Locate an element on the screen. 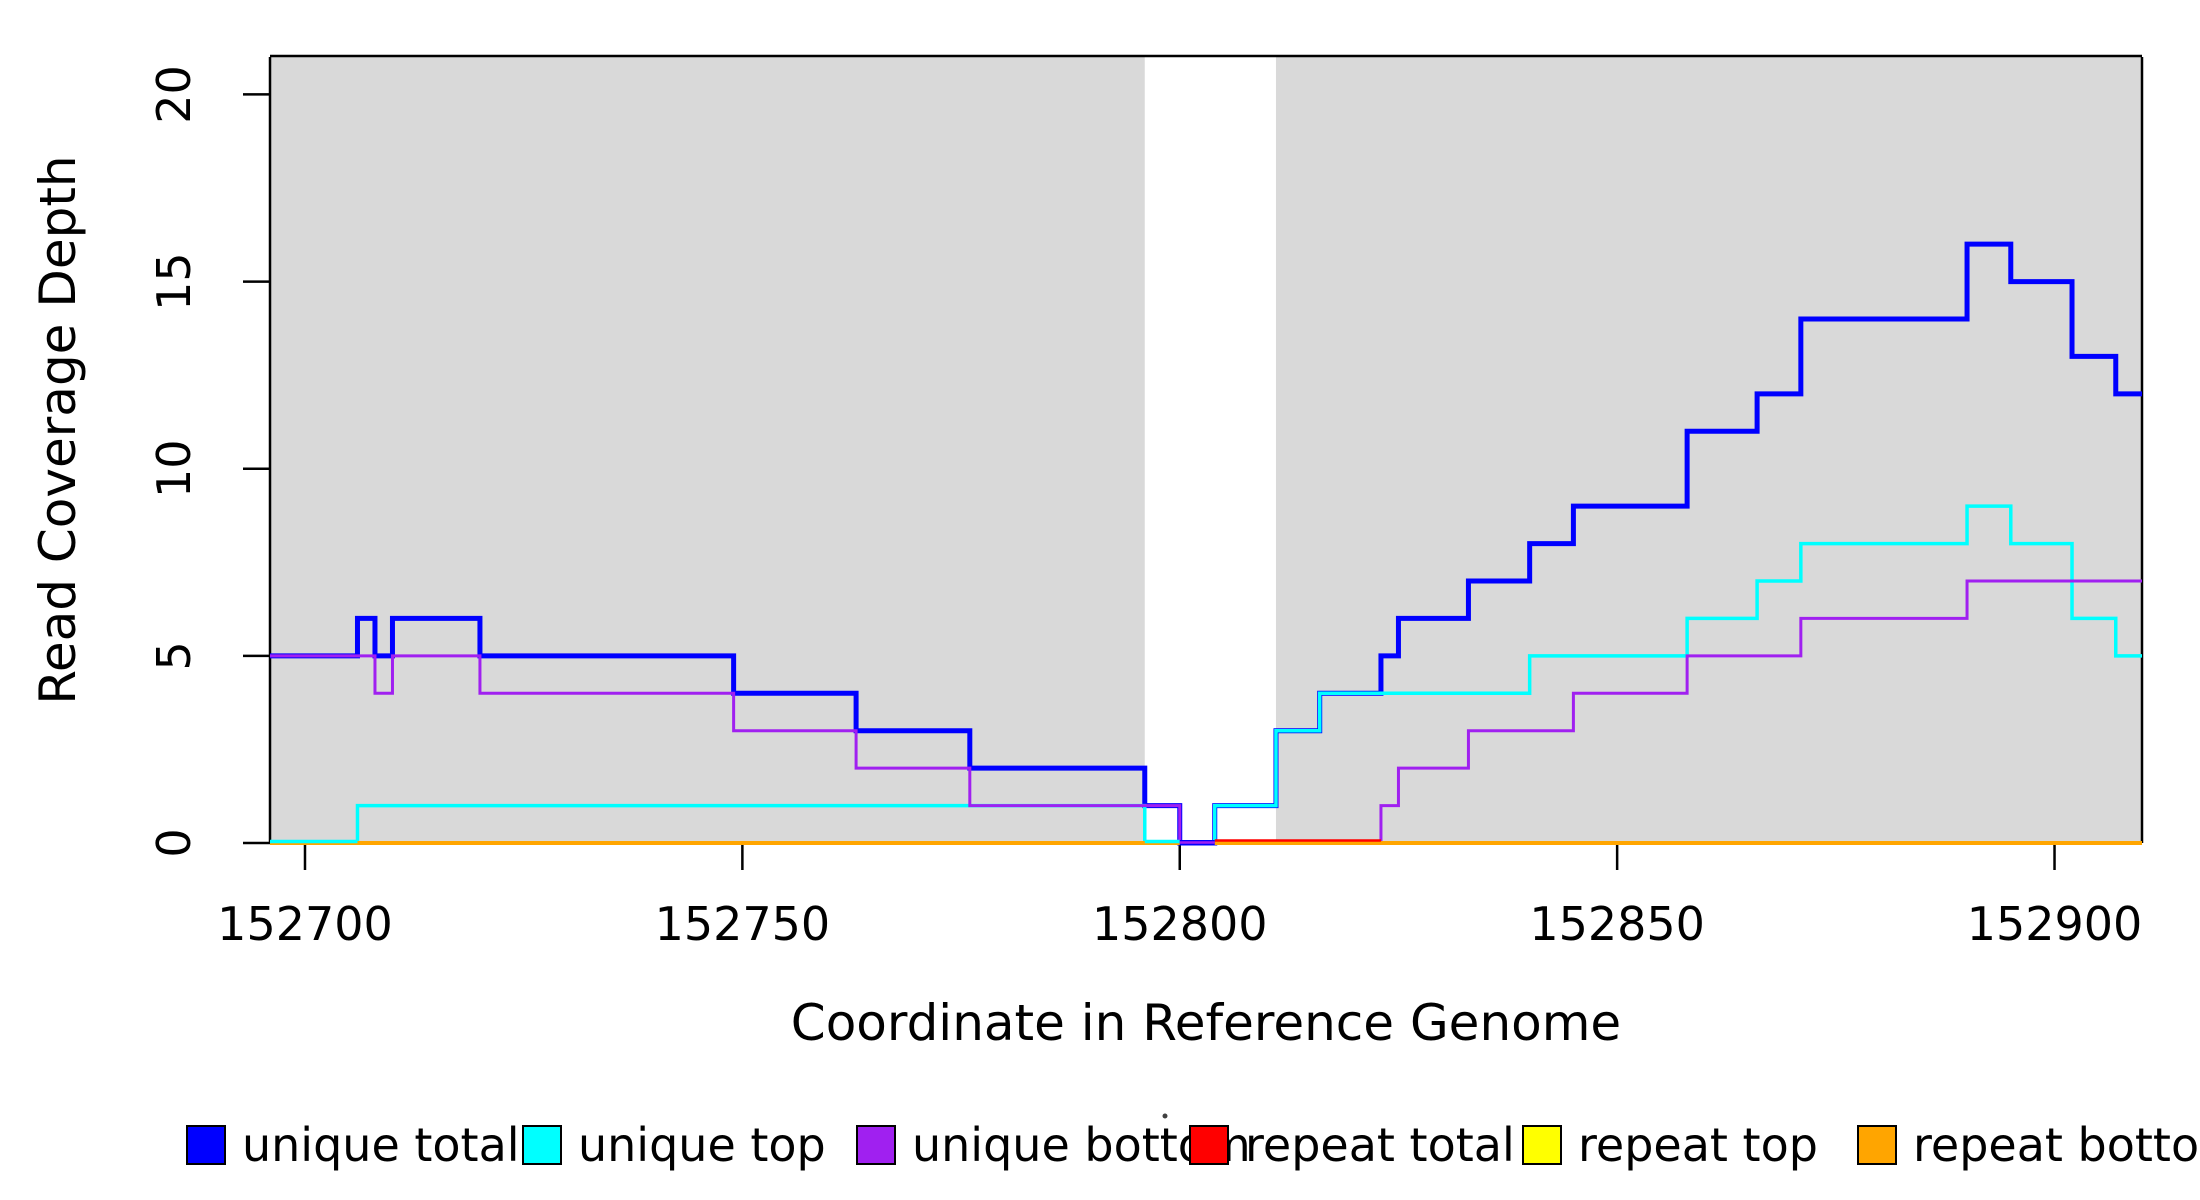 The height and width of the screenshot is (1200, 2200). x-tick-label: 152700 is located at coordinates (305, 924).